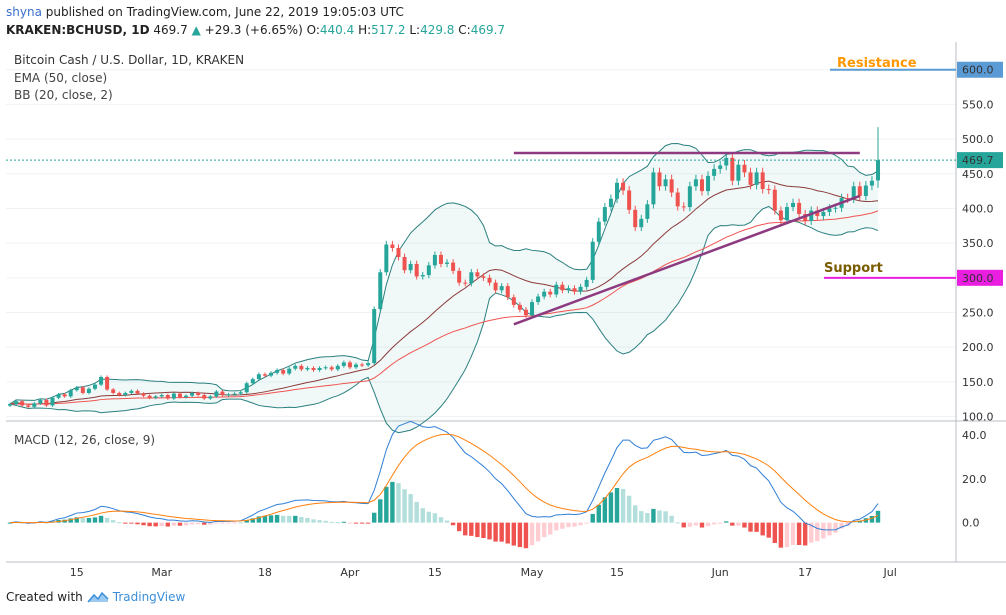  I want to click on created-with-text: Created with, so click(44, 597).